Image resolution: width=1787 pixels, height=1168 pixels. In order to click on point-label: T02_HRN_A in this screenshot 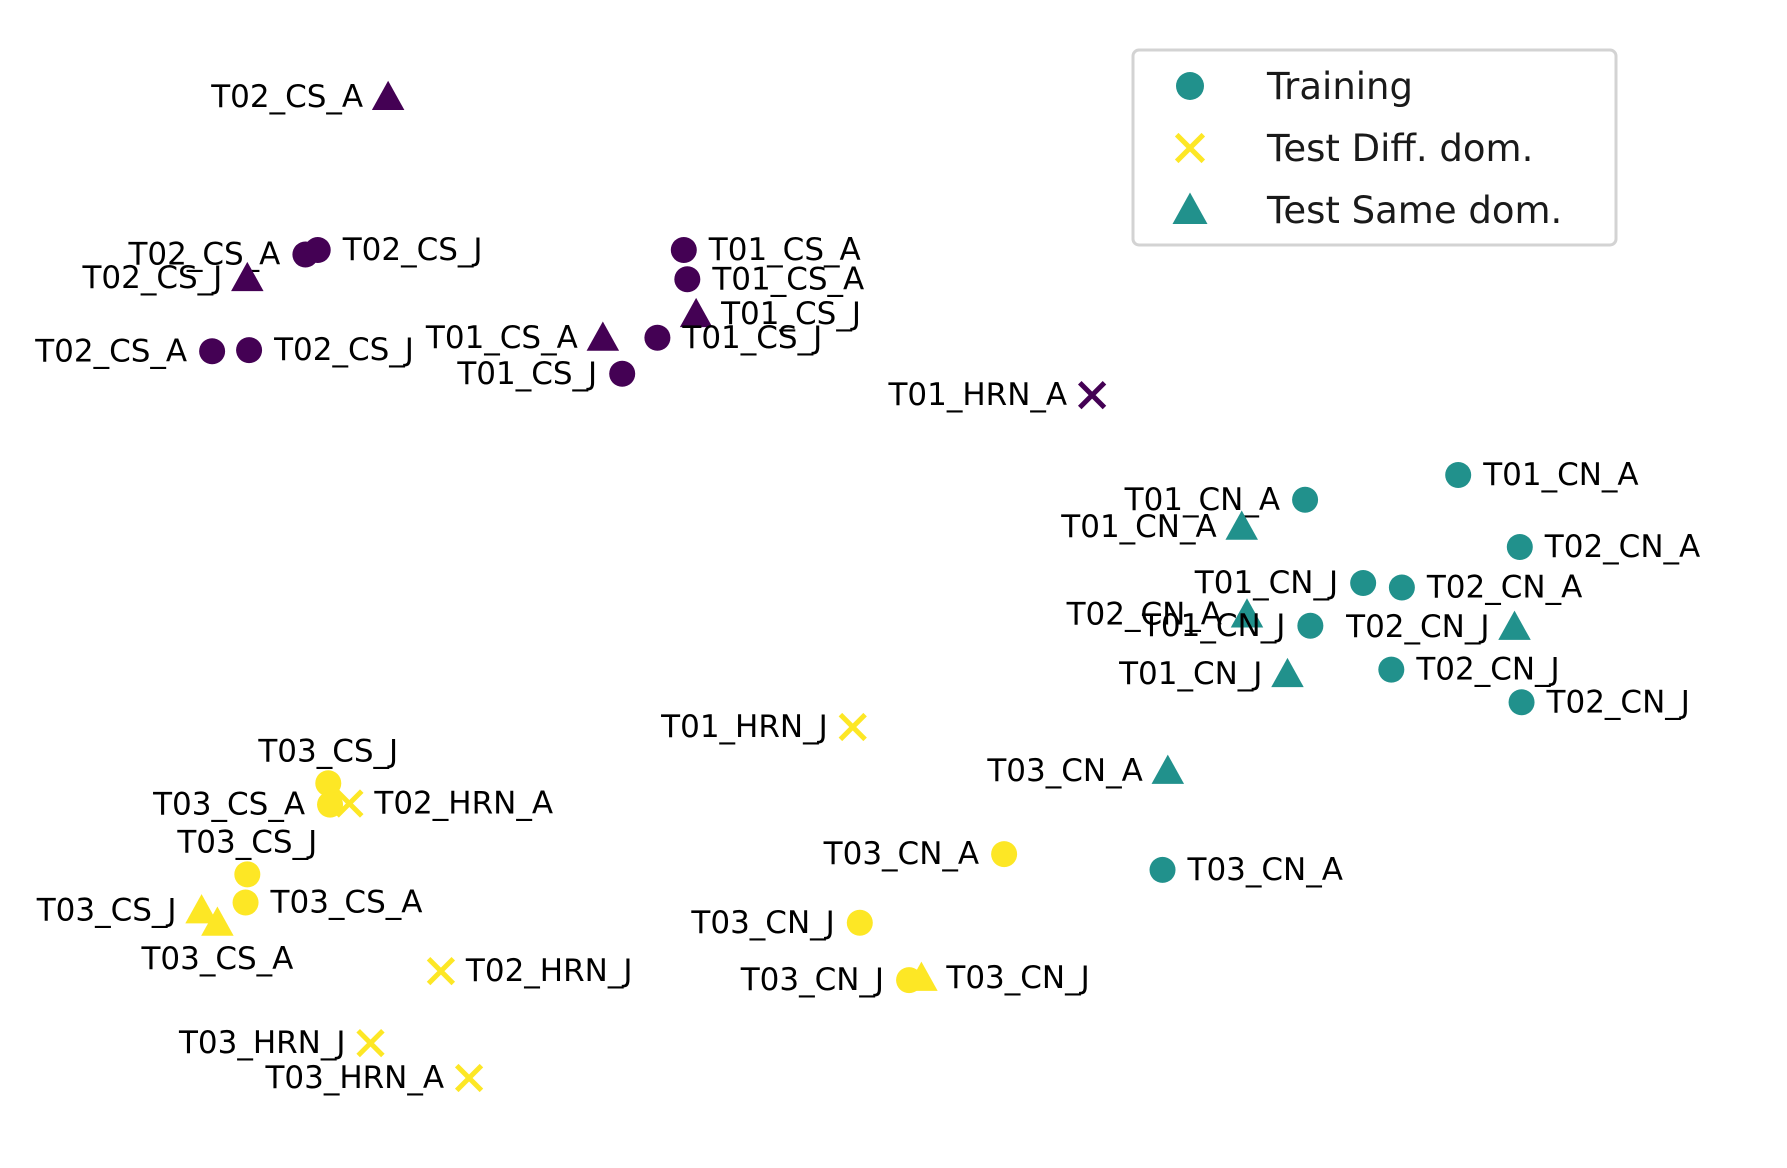, I will do `click(463, 804)`.